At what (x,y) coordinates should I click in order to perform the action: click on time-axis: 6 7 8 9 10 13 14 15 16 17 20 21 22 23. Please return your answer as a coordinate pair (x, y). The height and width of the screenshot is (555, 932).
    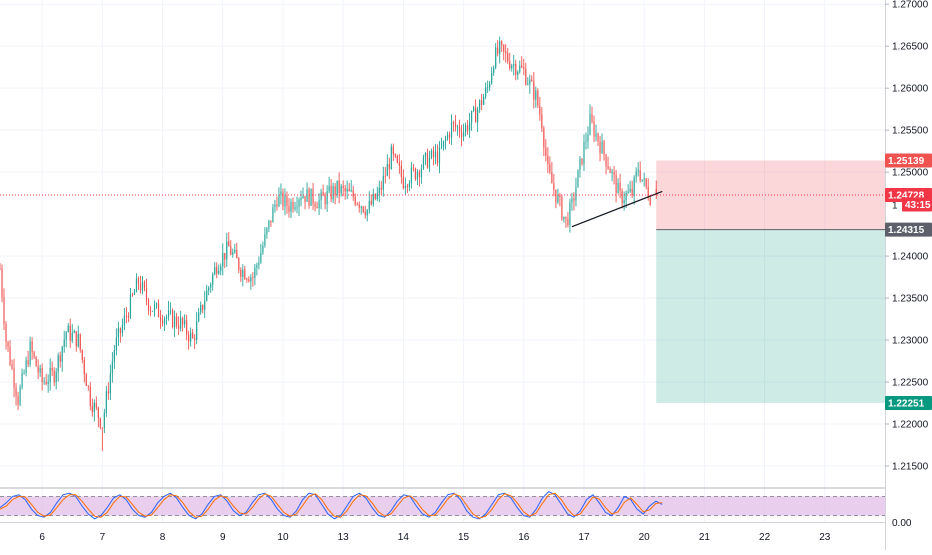
    Looking at the image, I should click on (434, 537).